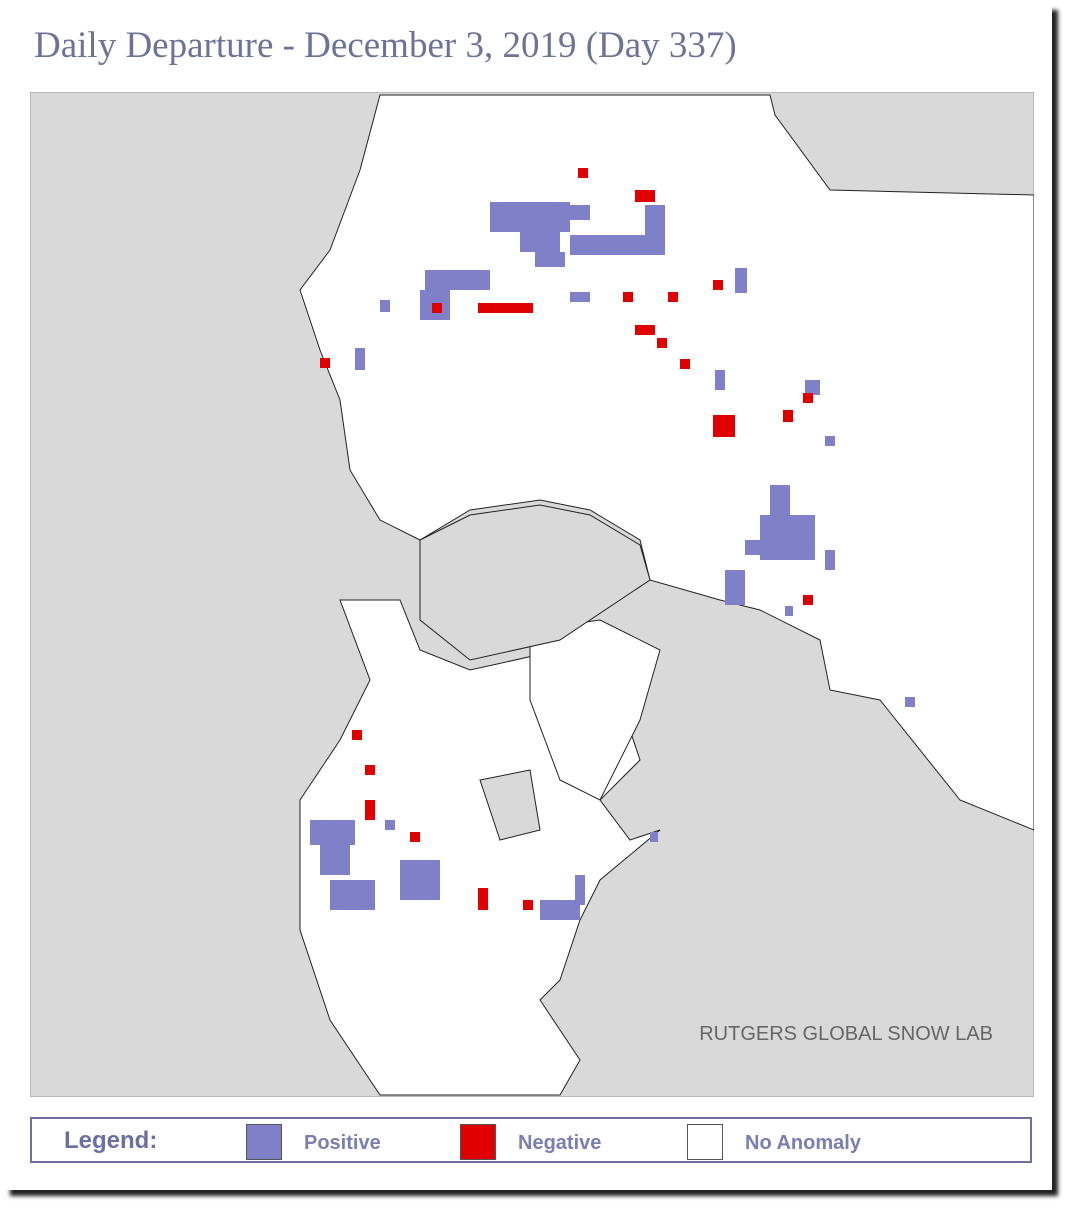 The image size is (1080, 1215). Describe the element at coordinates (342, 1143) in the screenshot. I see `legend-text: Positive` at that location.